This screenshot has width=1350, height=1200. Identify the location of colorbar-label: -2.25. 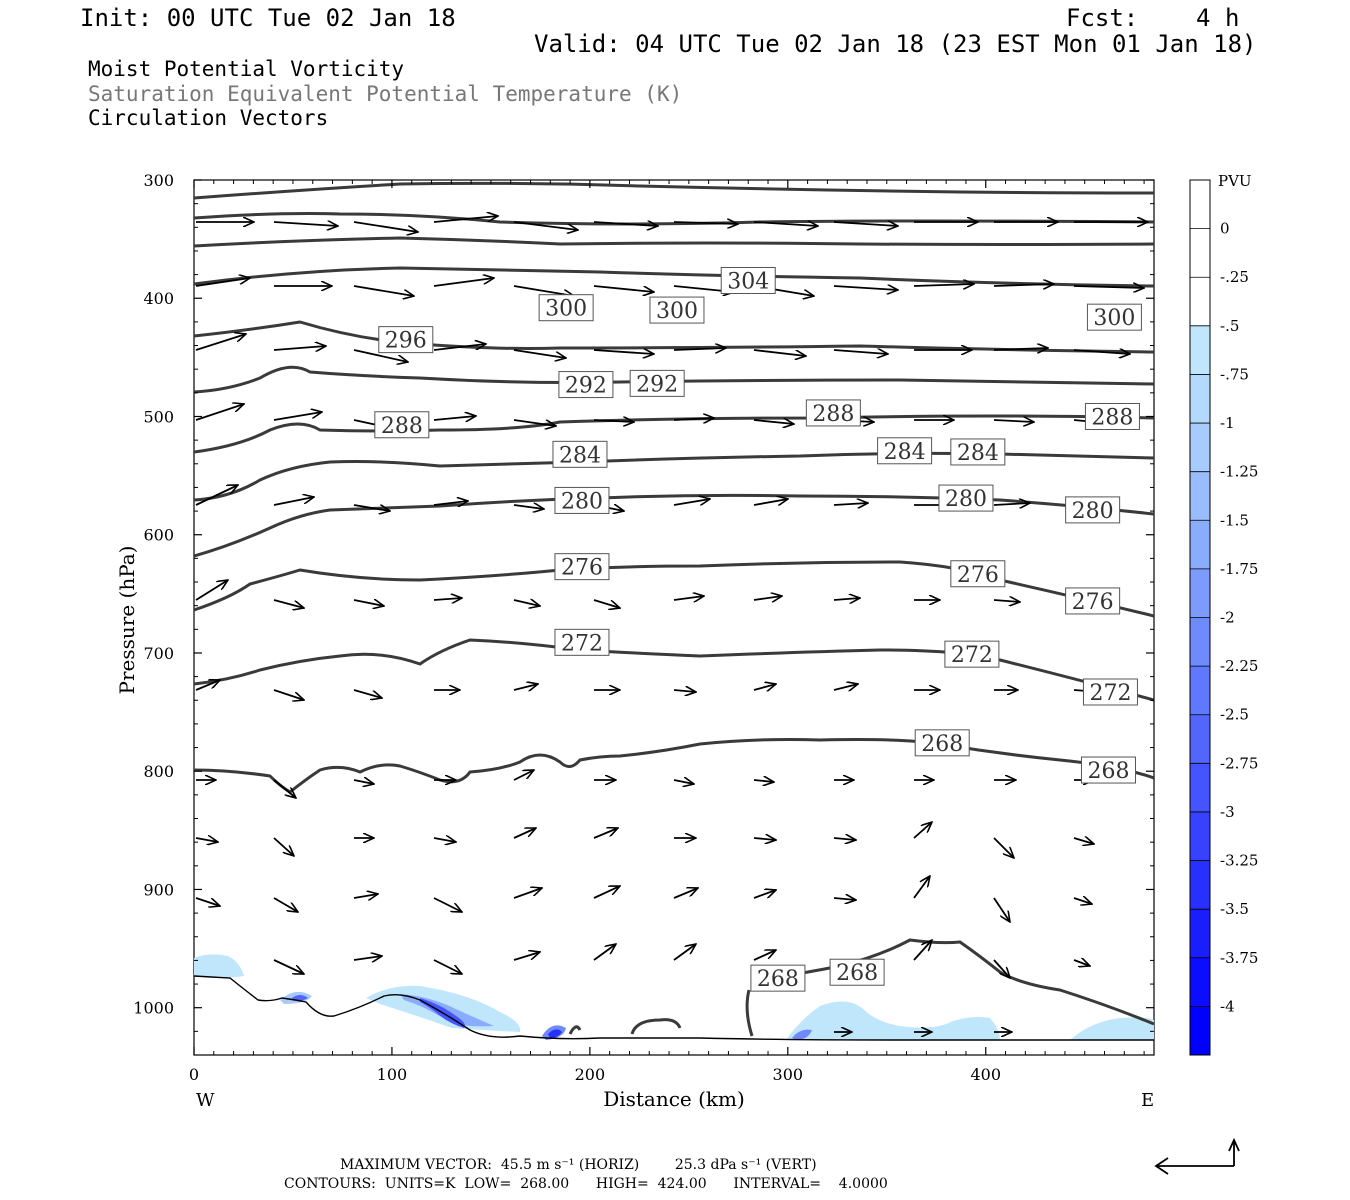
(1239, 666).